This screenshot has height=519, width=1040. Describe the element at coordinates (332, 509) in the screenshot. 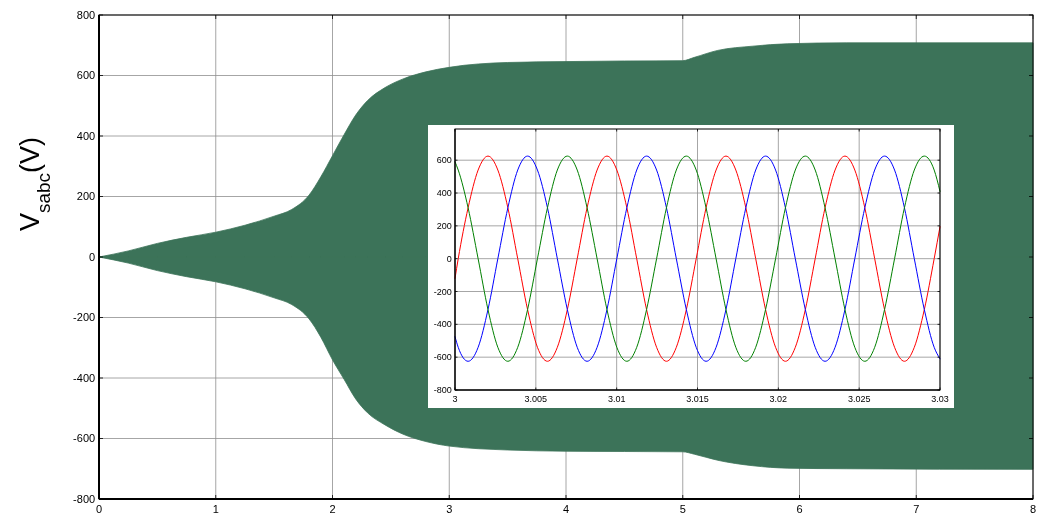

I see `x-tick-label: 2` at that location.